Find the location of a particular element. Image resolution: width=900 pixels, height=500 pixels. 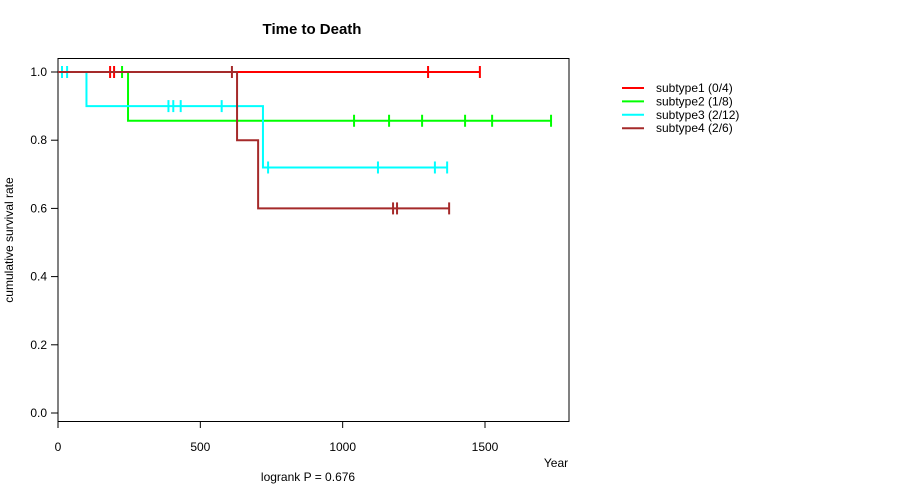

legend-item-2: subtype2 (1/8) is located at coordinates (677, 101).